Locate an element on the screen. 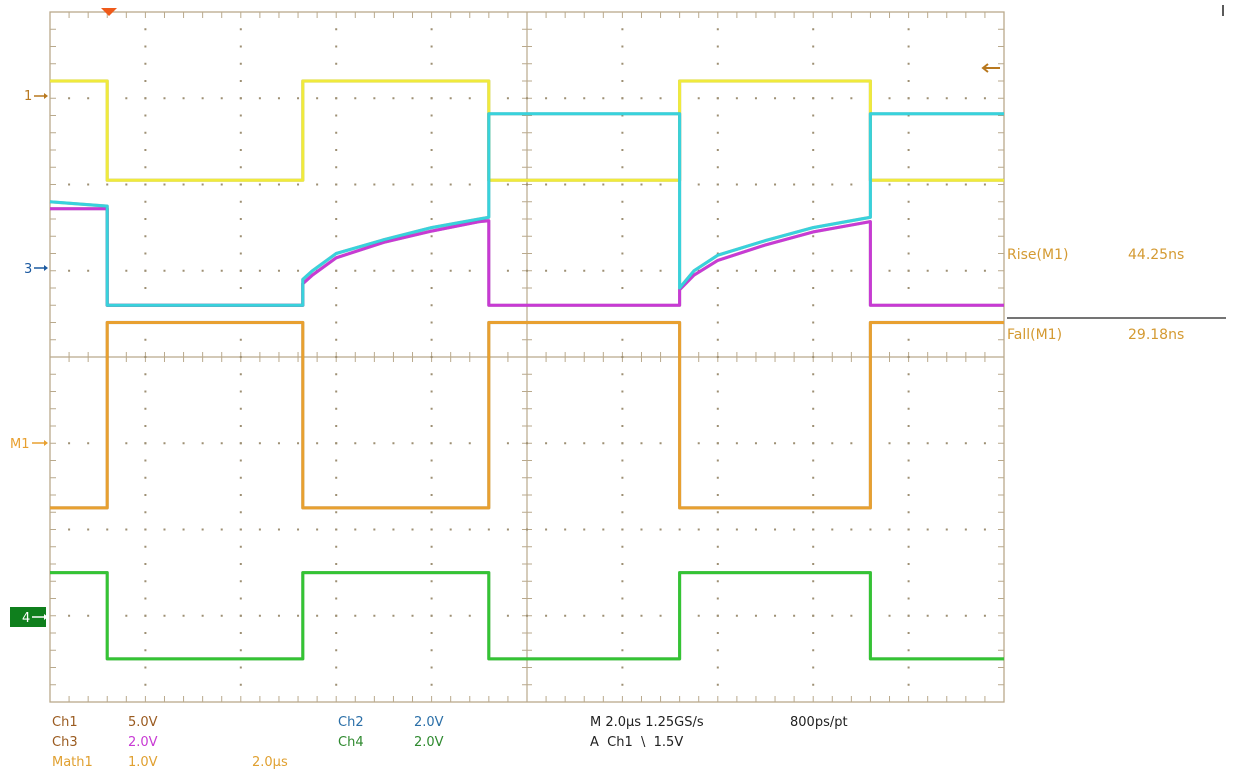  trigger-position-marker is located at coordinates (109, 12).